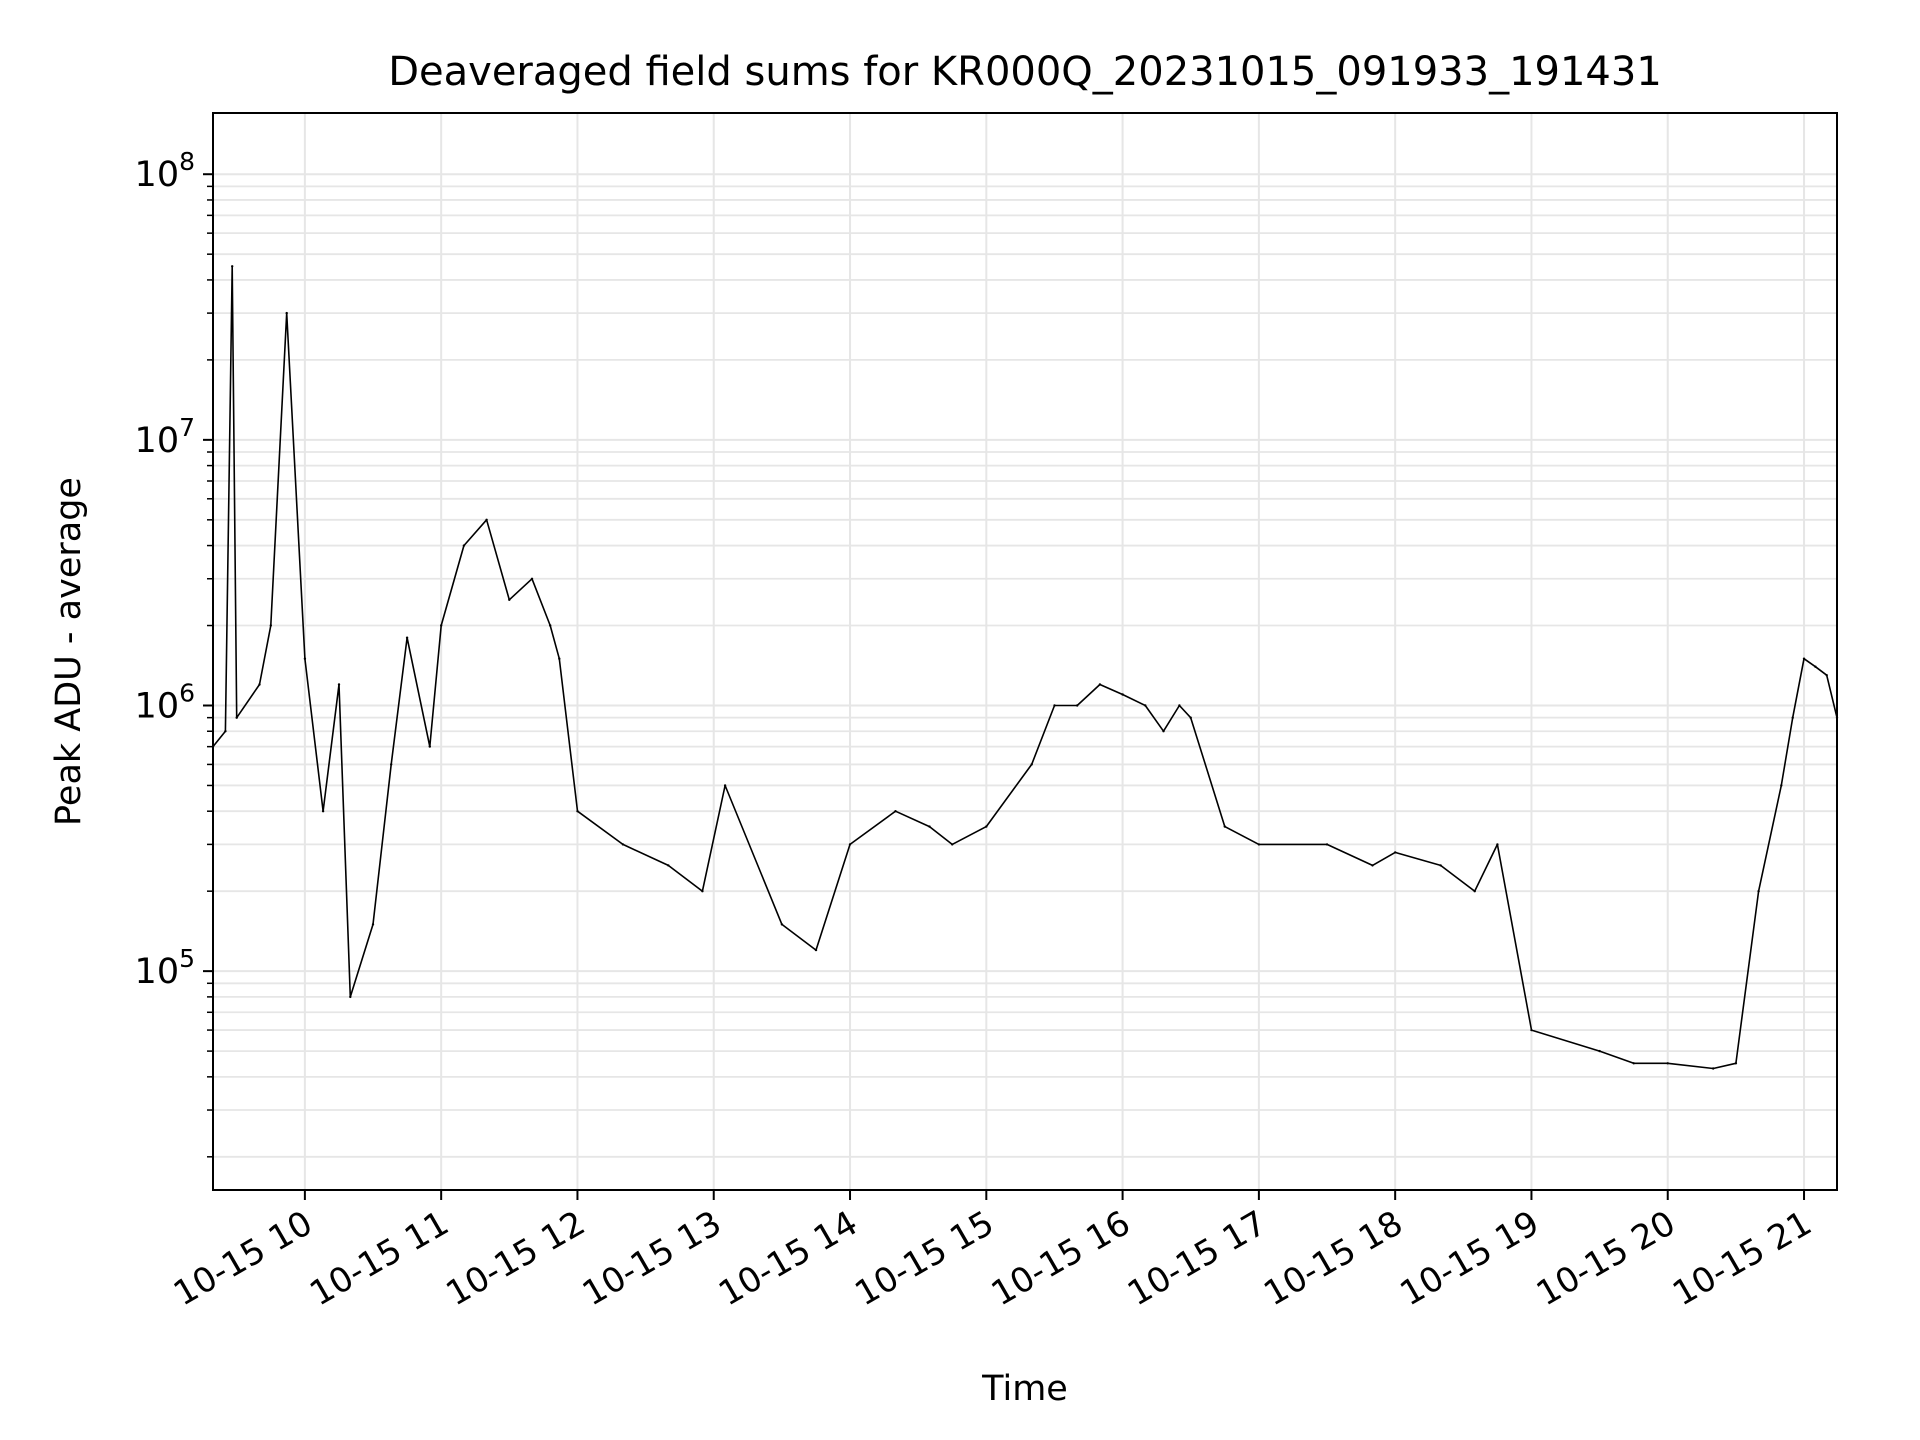  Describe the element at coordinates (165, 437) in the screenshot. I see `y-tick-label: 10⁷` at that location.